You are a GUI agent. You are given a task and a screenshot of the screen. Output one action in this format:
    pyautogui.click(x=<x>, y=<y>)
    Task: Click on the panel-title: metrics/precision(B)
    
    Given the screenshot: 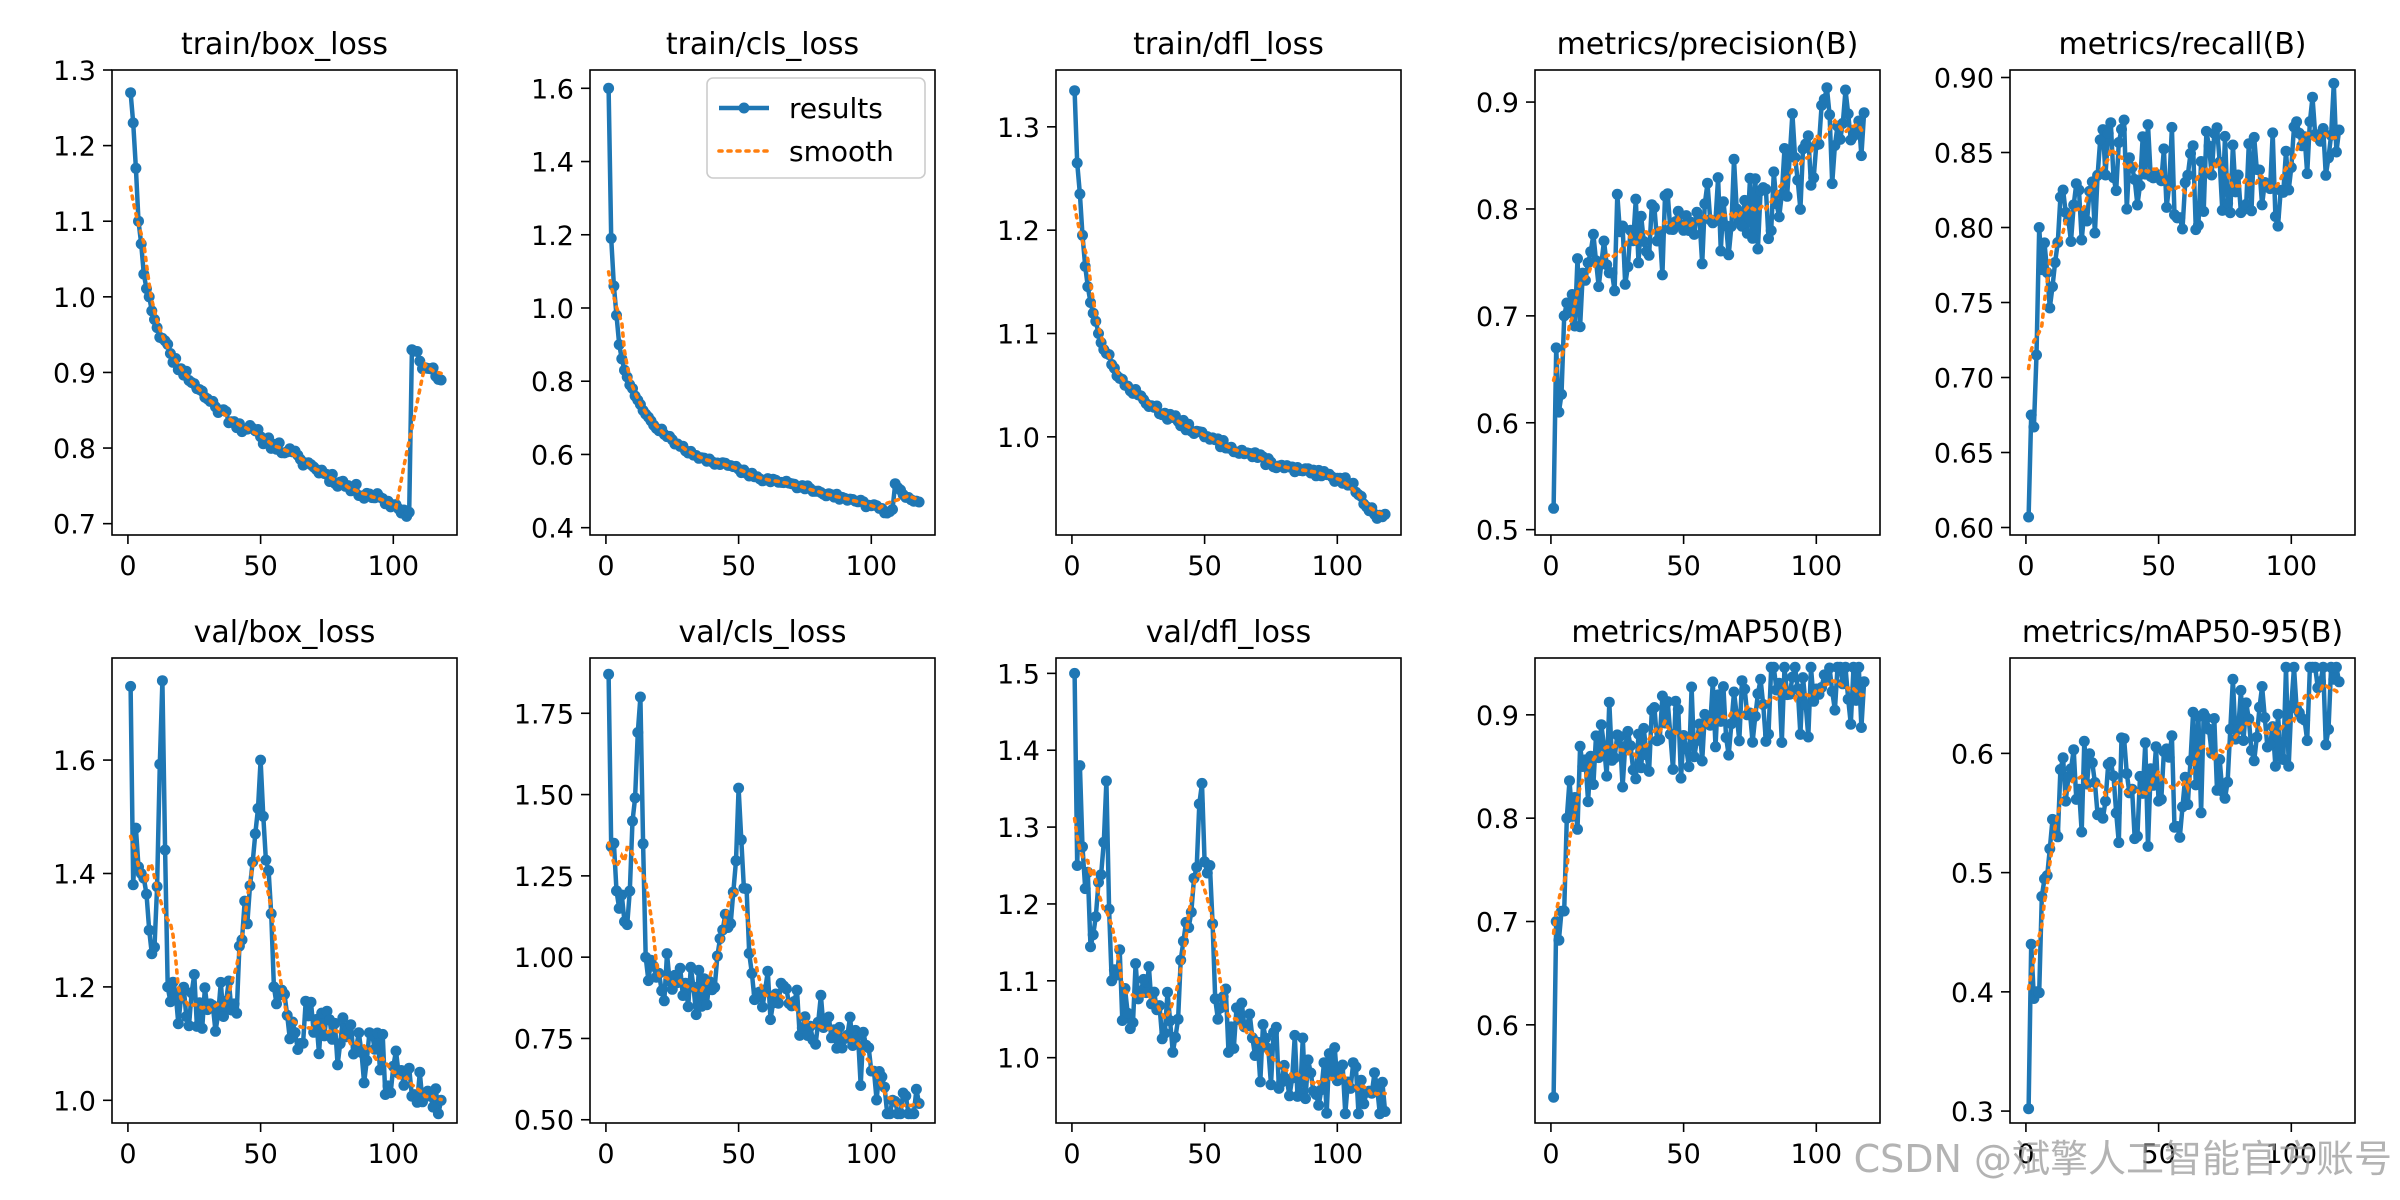 What is the action you would take?
    pyautogui.click(x=1708, y=44)
    